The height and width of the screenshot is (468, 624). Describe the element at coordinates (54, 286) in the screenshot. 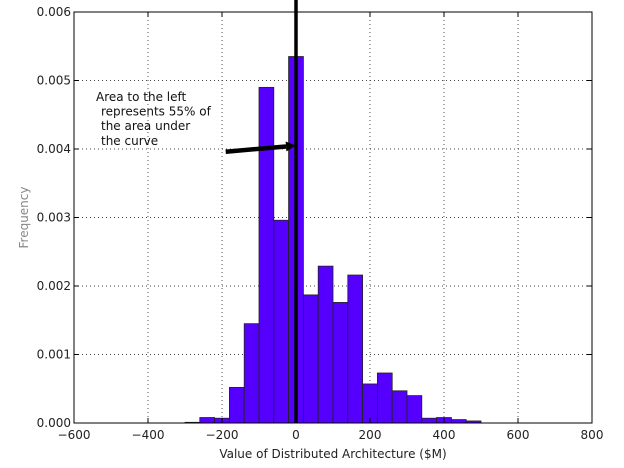

I see `y-tick-label: 0.002` at that location.